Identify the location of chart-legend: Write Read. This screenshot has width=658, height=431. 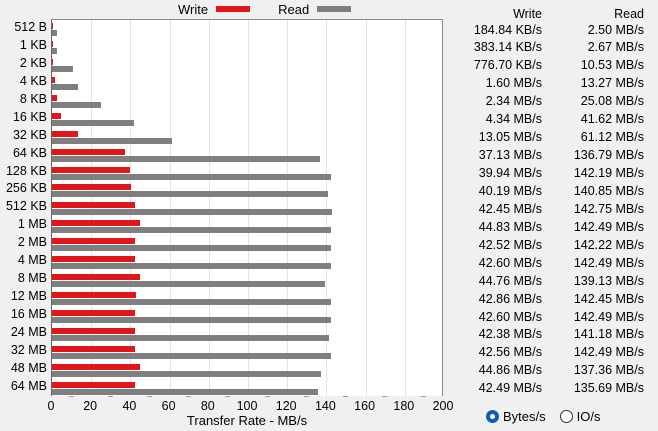
(278, 9).